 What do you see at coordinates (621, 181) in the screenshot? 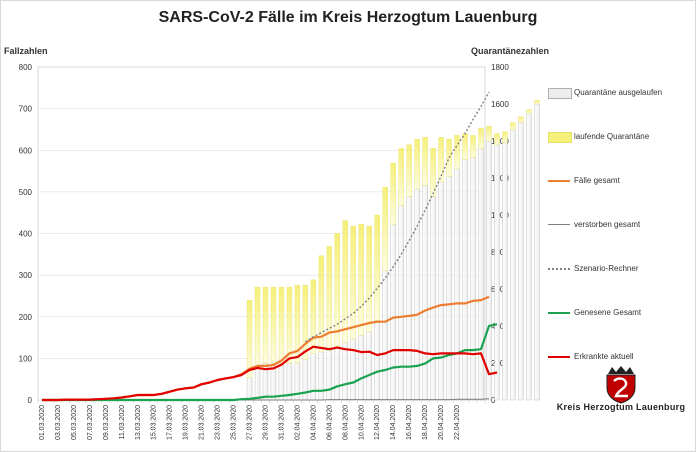
I see `legend-item: Fälle gesamt` at bounding box center [621, 181].